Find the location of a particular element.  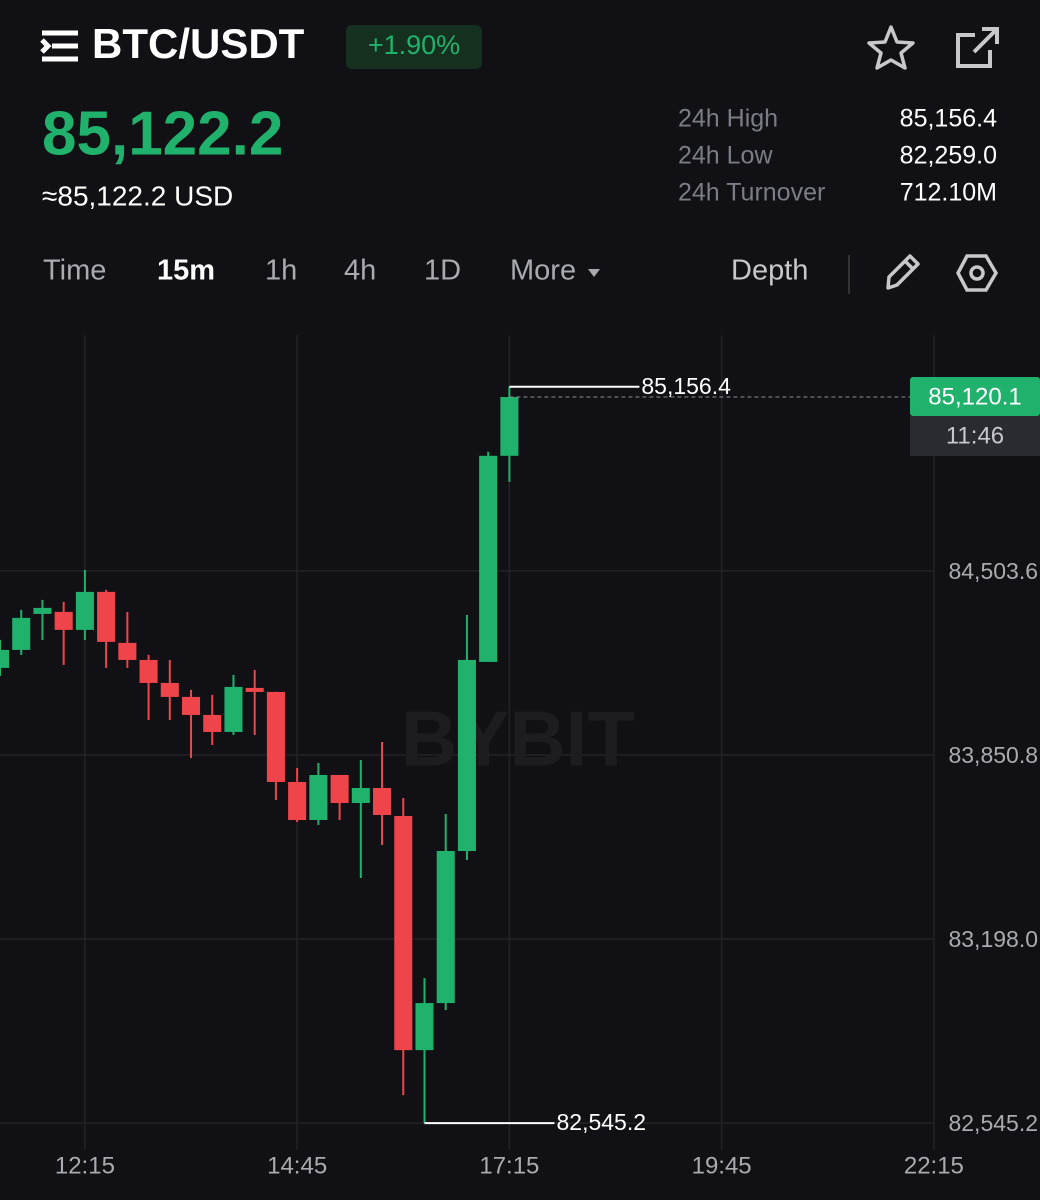

last-price: 85,122.2 is located at coordinates (162, 133).